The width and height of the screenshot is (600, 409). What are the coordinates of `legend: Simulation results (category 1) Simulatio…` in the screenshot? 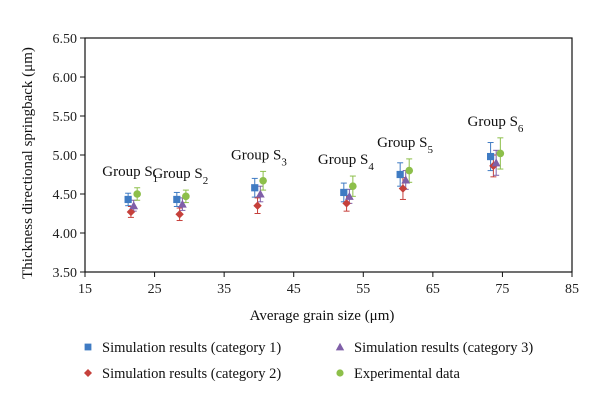 It's located at (308, 361).